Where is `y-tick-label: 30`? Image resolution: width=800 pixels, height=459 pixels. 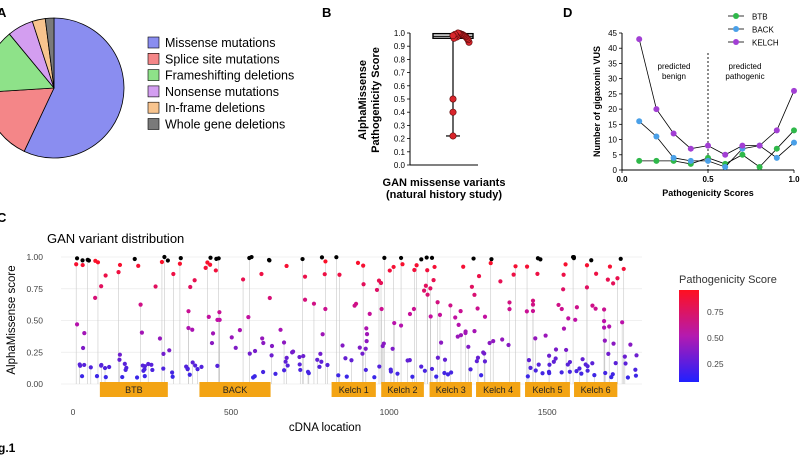 y-tick-label: 30 is located at coordinates (612, 79).